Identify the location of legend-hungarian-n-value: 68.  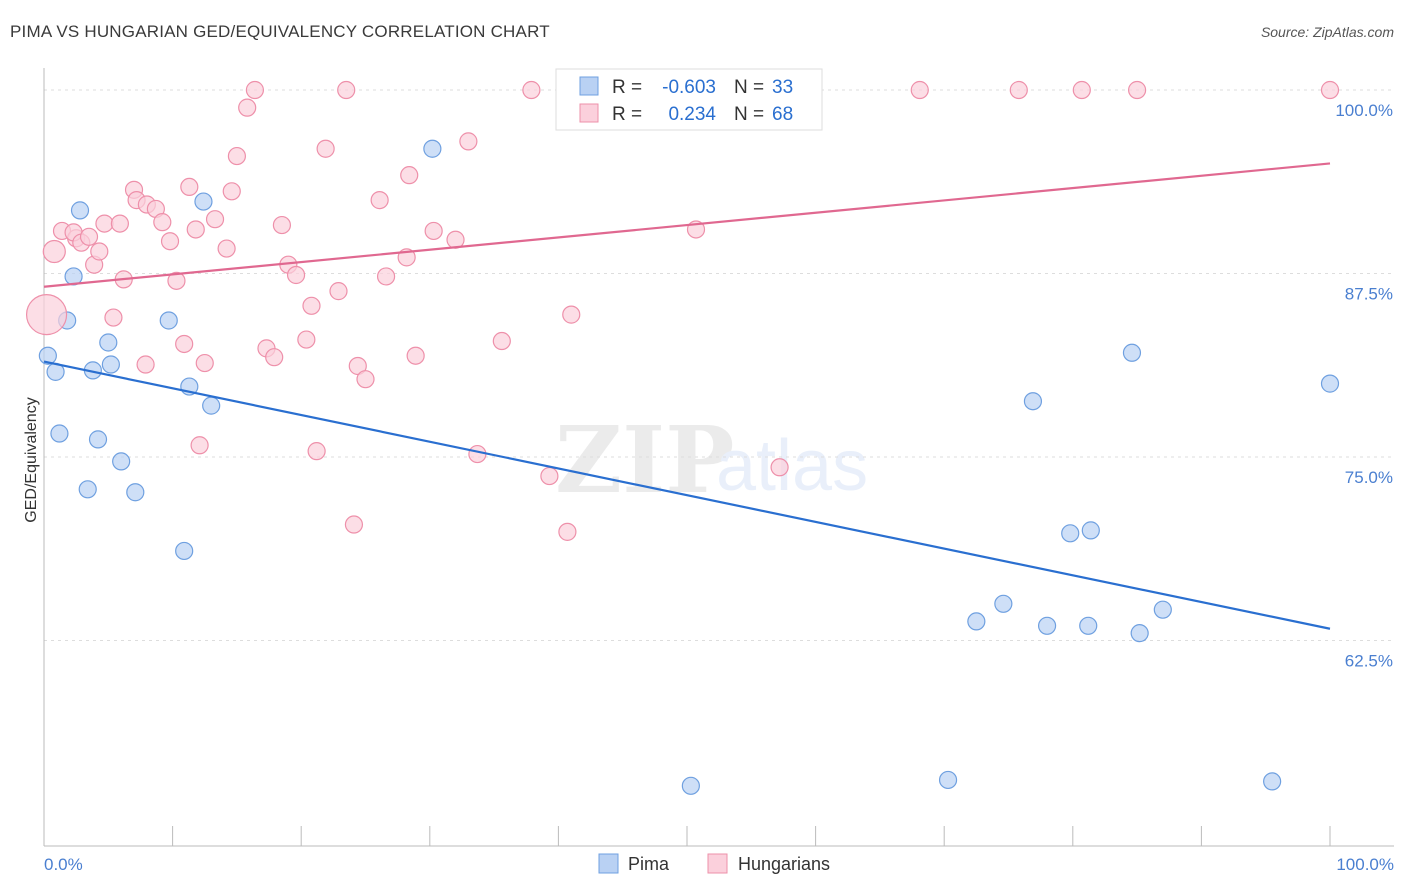
(782, 114).